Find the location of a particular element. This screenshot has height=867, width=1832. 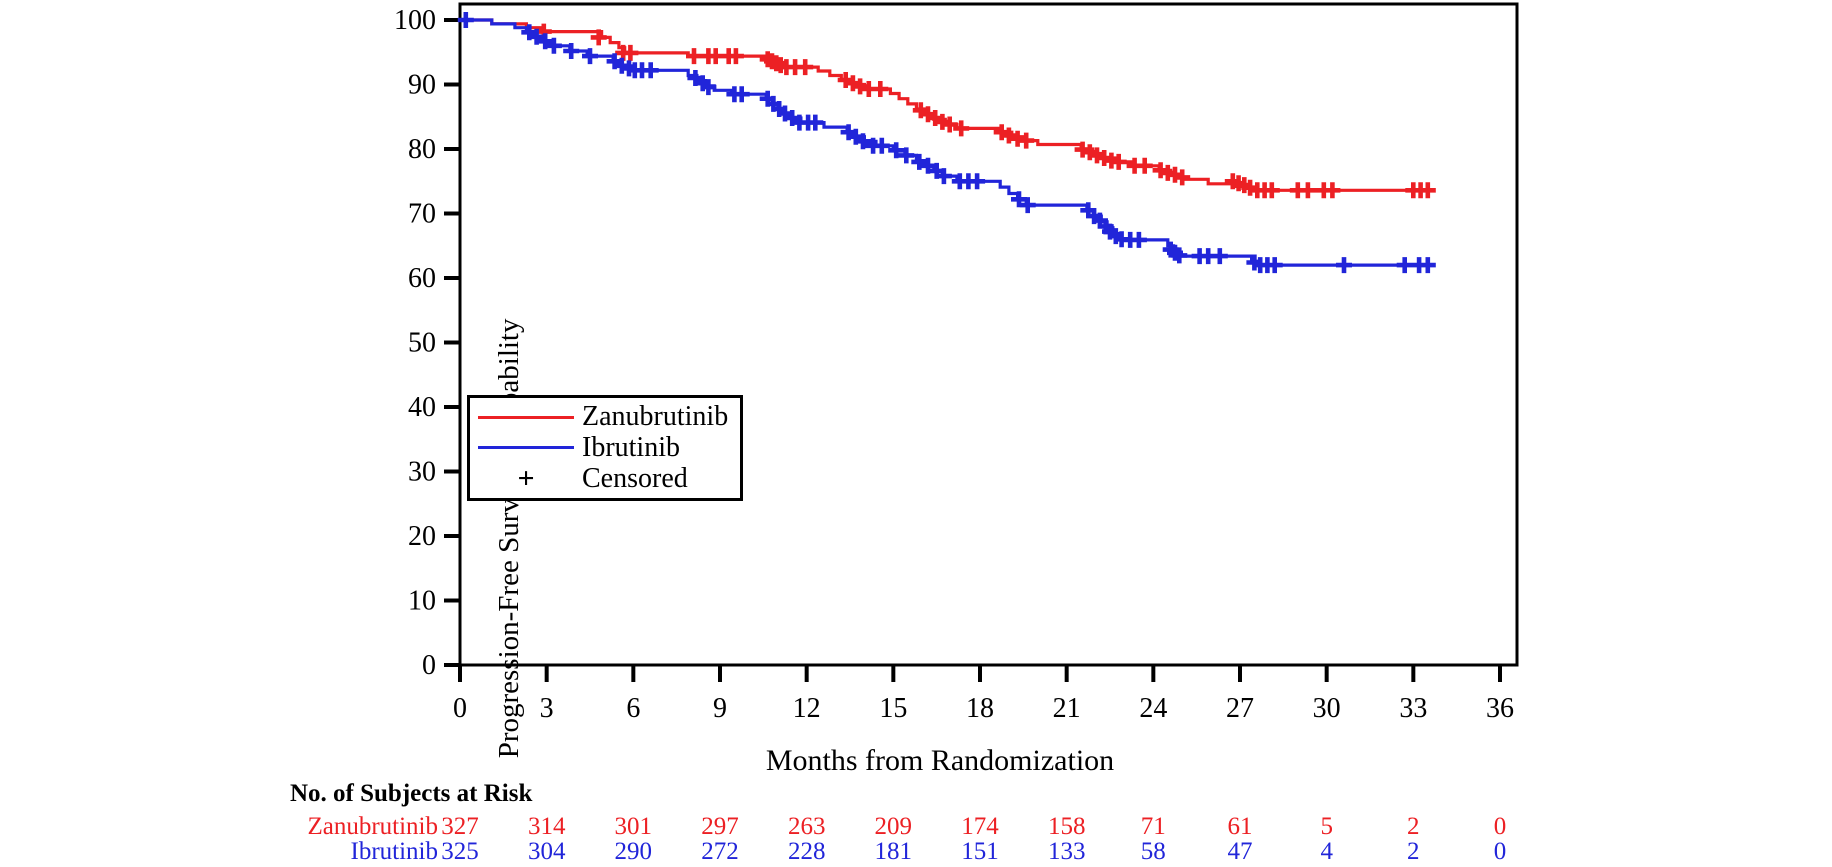

x-tick-label: 15 is located at coordinates (893, 708).